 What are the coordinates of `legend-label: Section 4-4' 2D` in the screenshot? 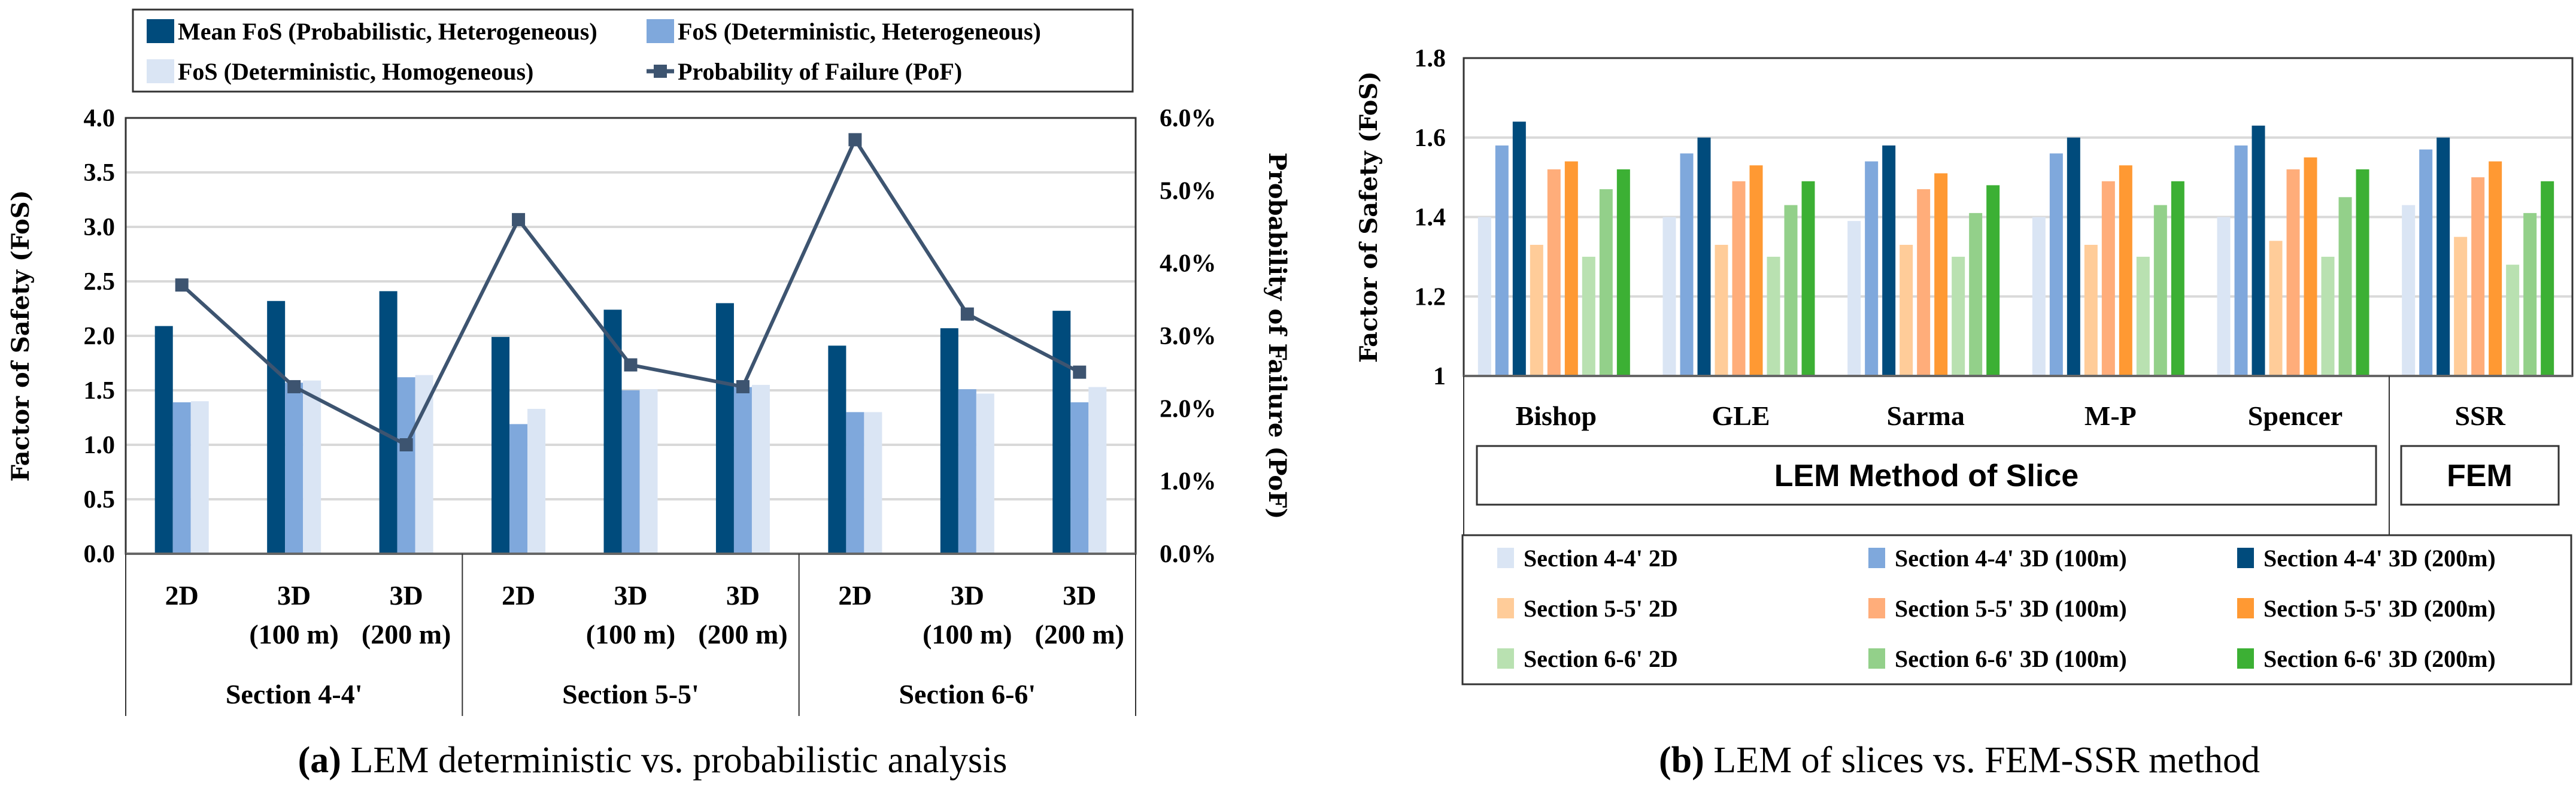 It's located at (1601, 558).